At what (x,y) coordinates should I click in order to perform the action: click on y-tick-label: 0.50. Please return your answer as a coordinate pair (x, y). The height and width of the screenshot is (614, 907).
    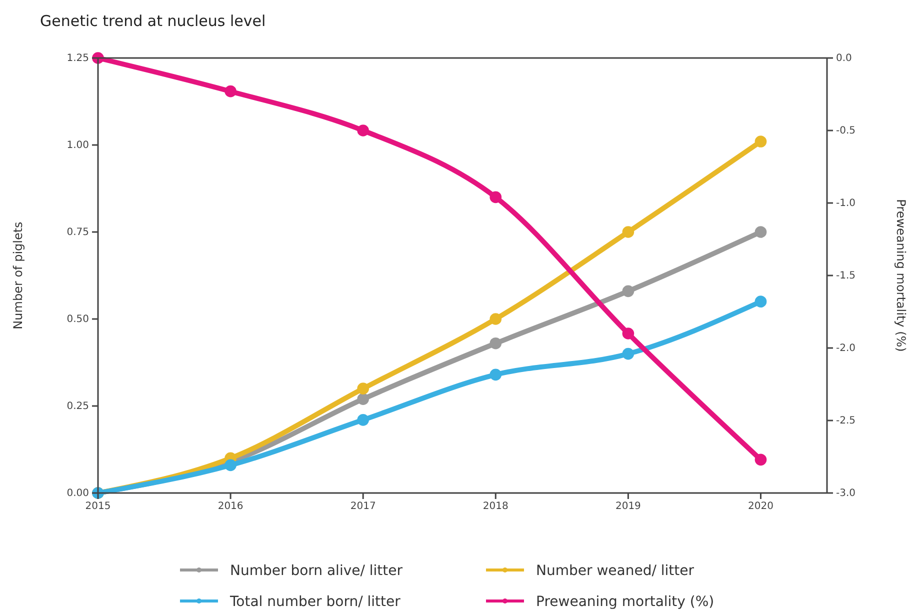
    Looking at the image, I should click on (77, 320).